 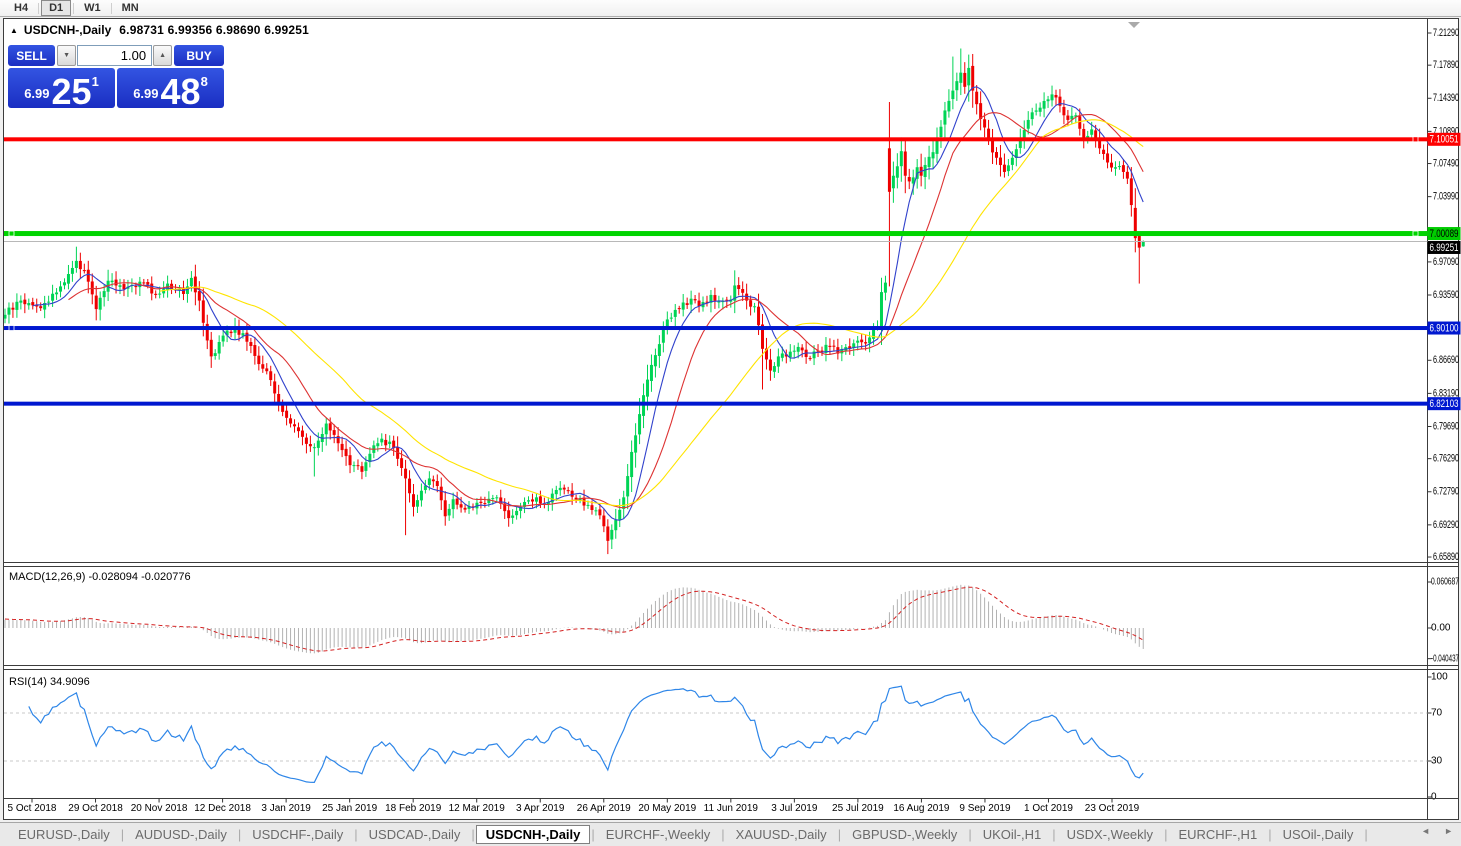 I want to click on buy-price-button: 6.99 48 8, so click(x=170, y=90).